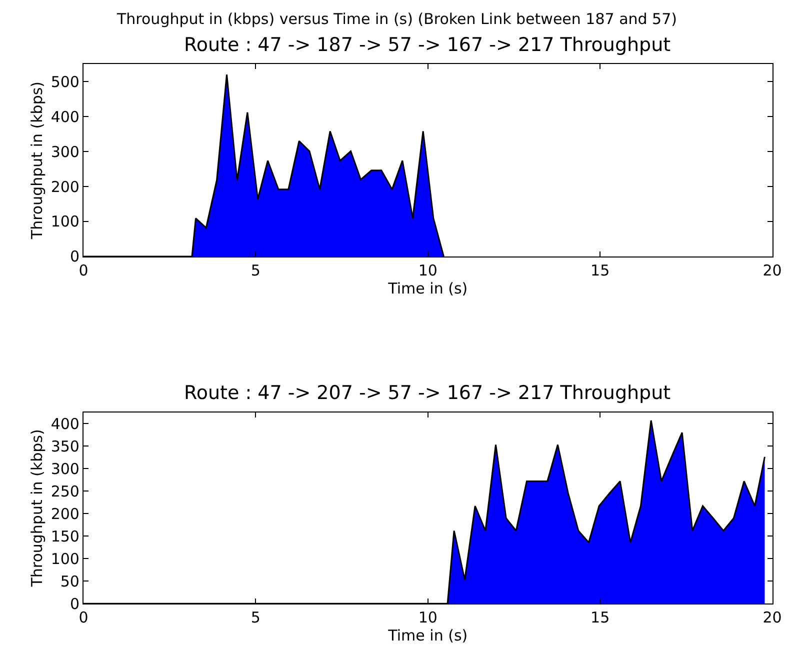  Describe the element at coordinates (396, 19) in the screenshot. I see `text: Throughput in (kbps) versus Time in (s) (Broken Link between 187 and 57)` at that location.